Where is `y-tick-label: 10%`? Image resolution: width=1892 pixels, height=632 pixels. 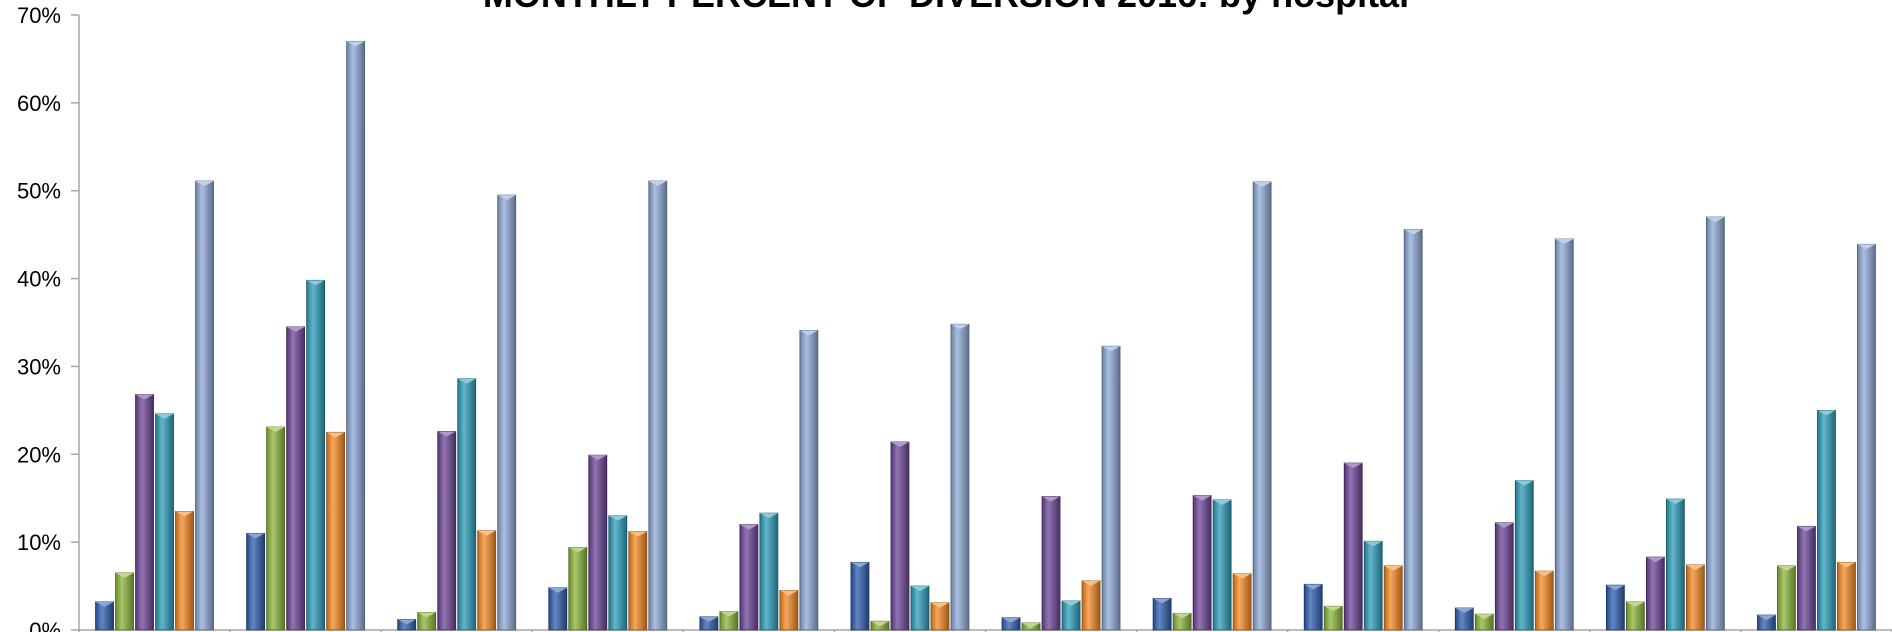 y-tick-label: 10% is located at coordinates (39, 542).